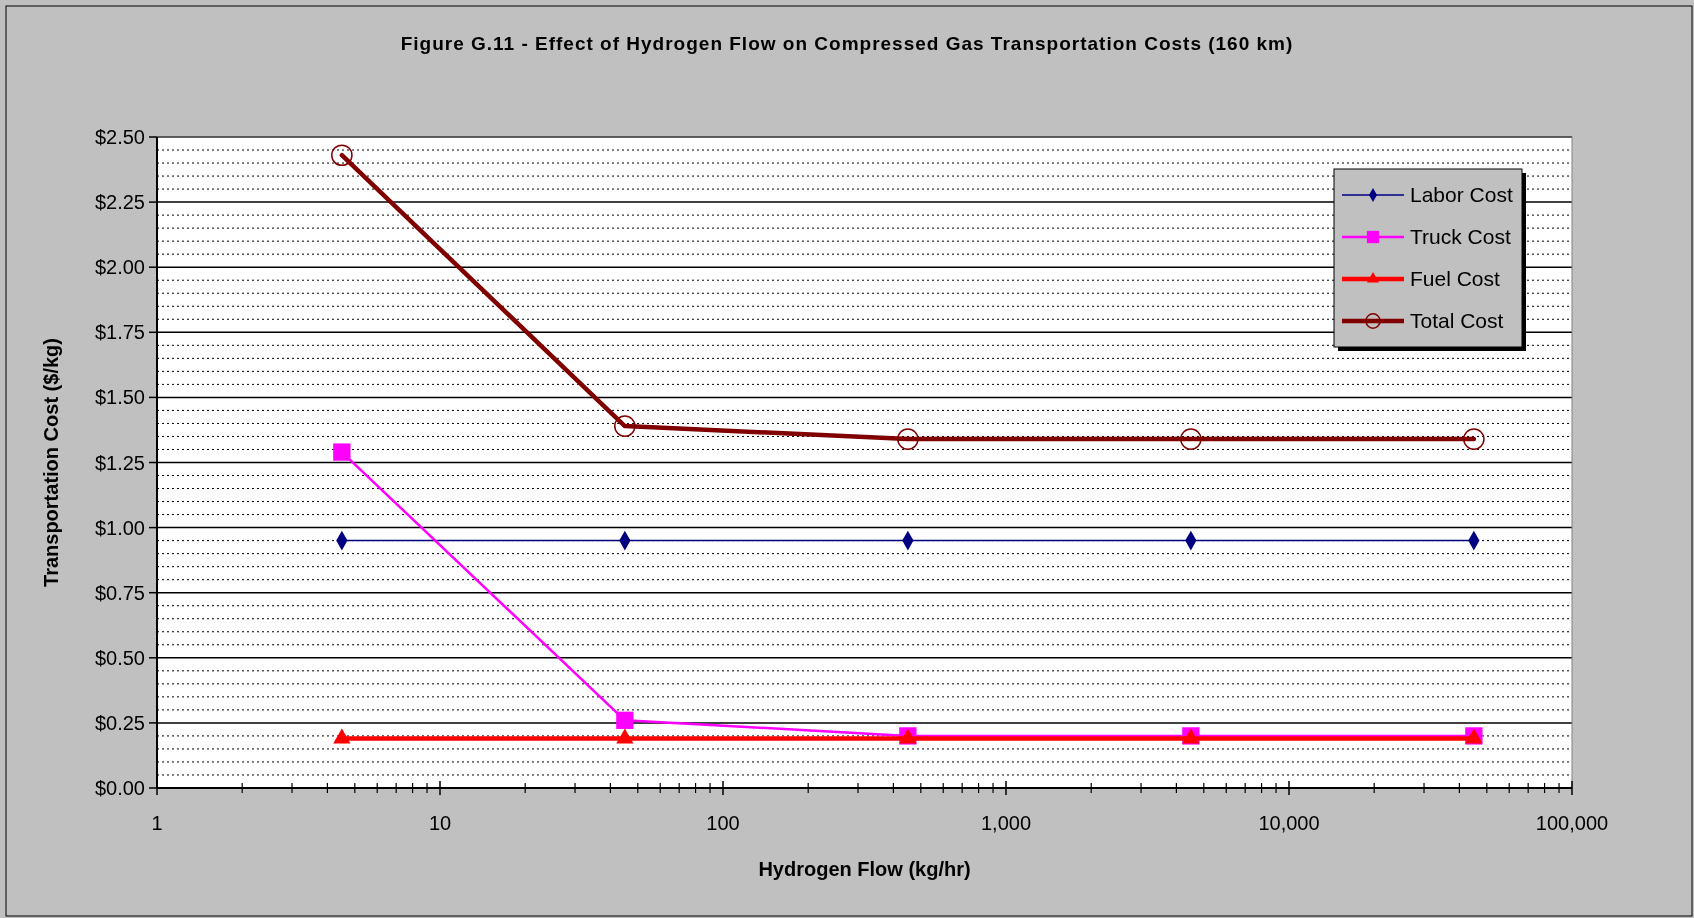  I want to click on x-tick-label: 100, so click(723, 823).